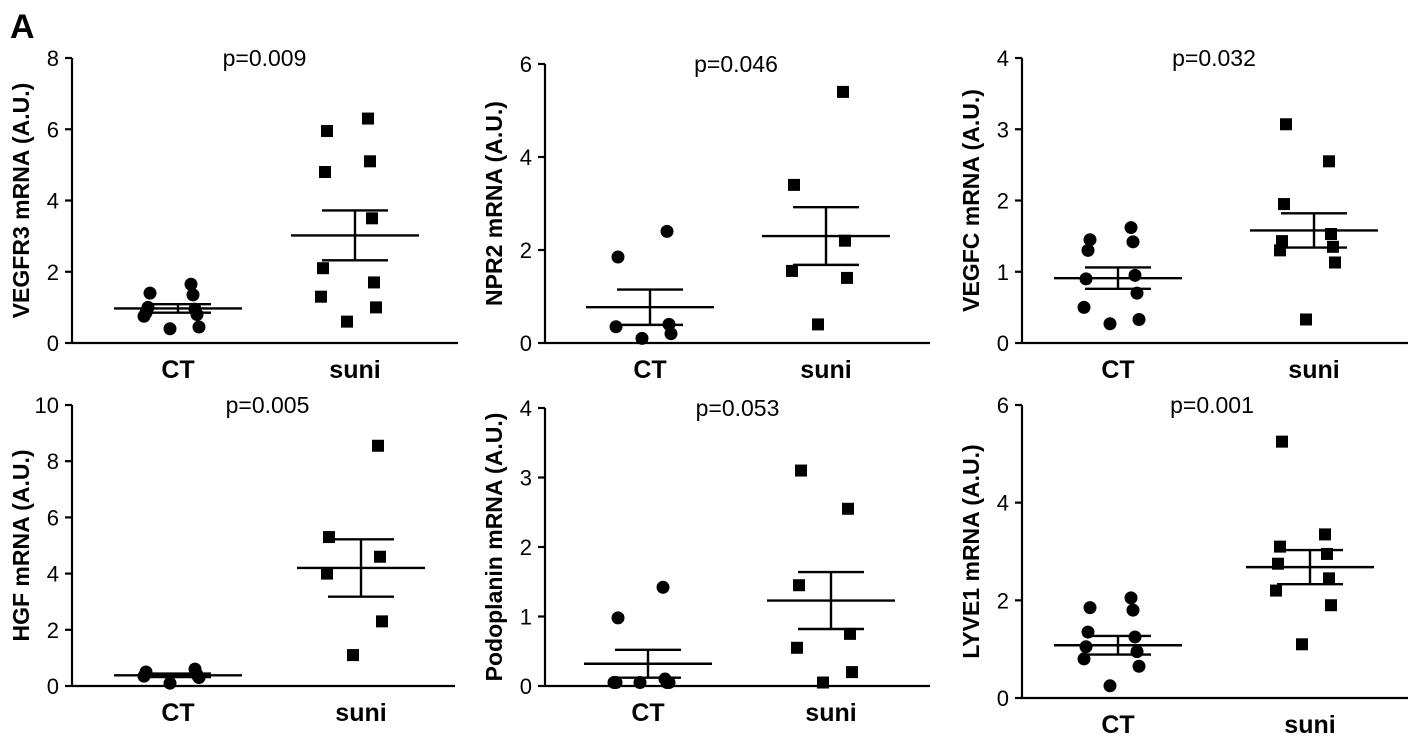  I want to click on y-axis-title: HGF mRNA (A.U.), so click(21, 545).